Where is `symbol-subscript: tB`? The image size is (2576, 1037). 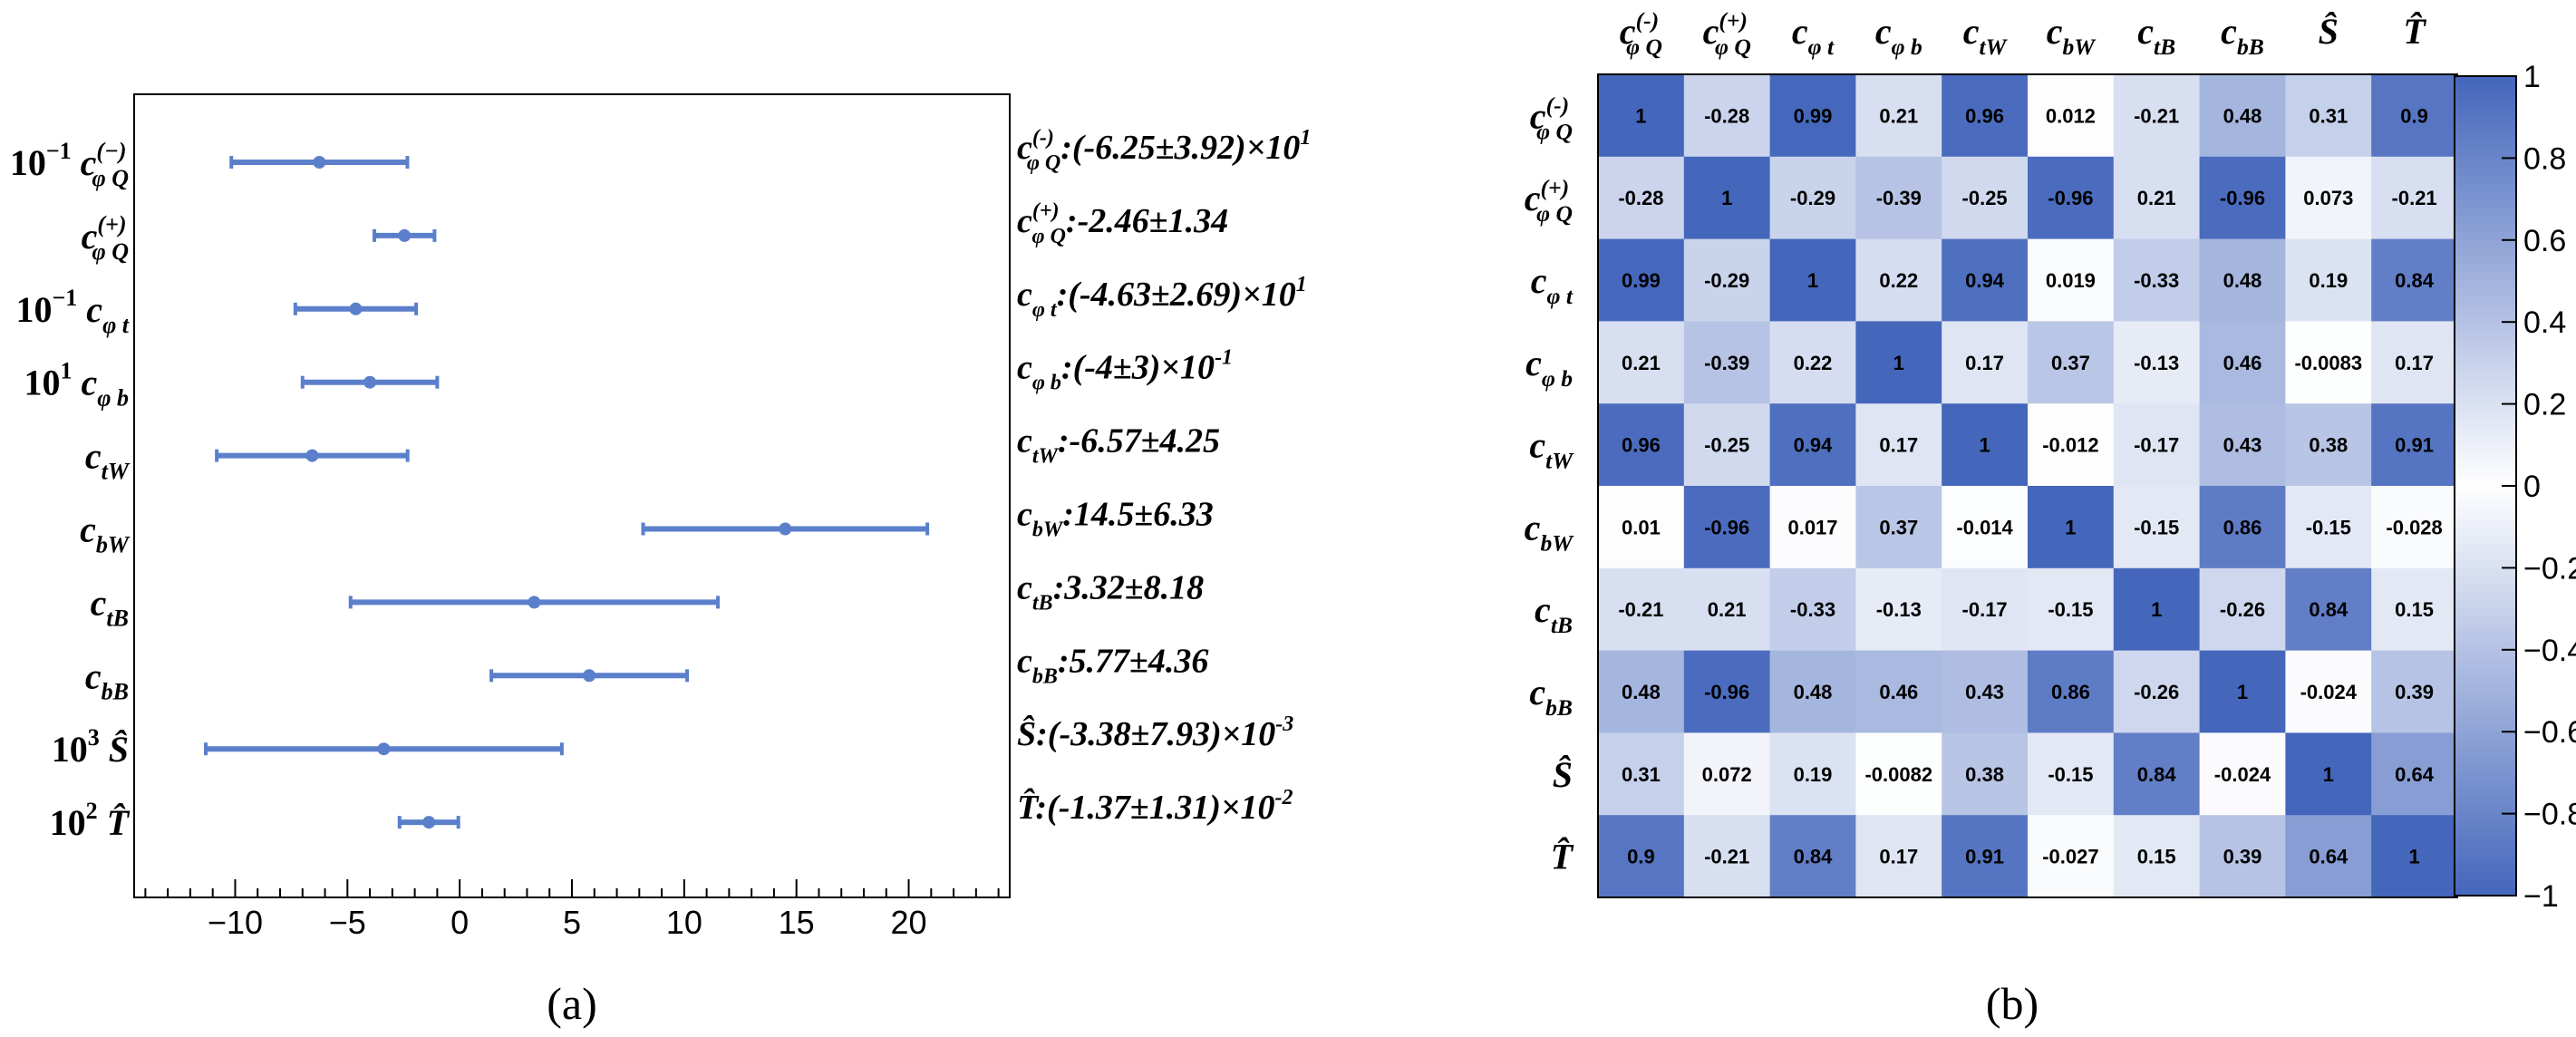
symbol-subscript: tB is located at coordinates (117, 618).